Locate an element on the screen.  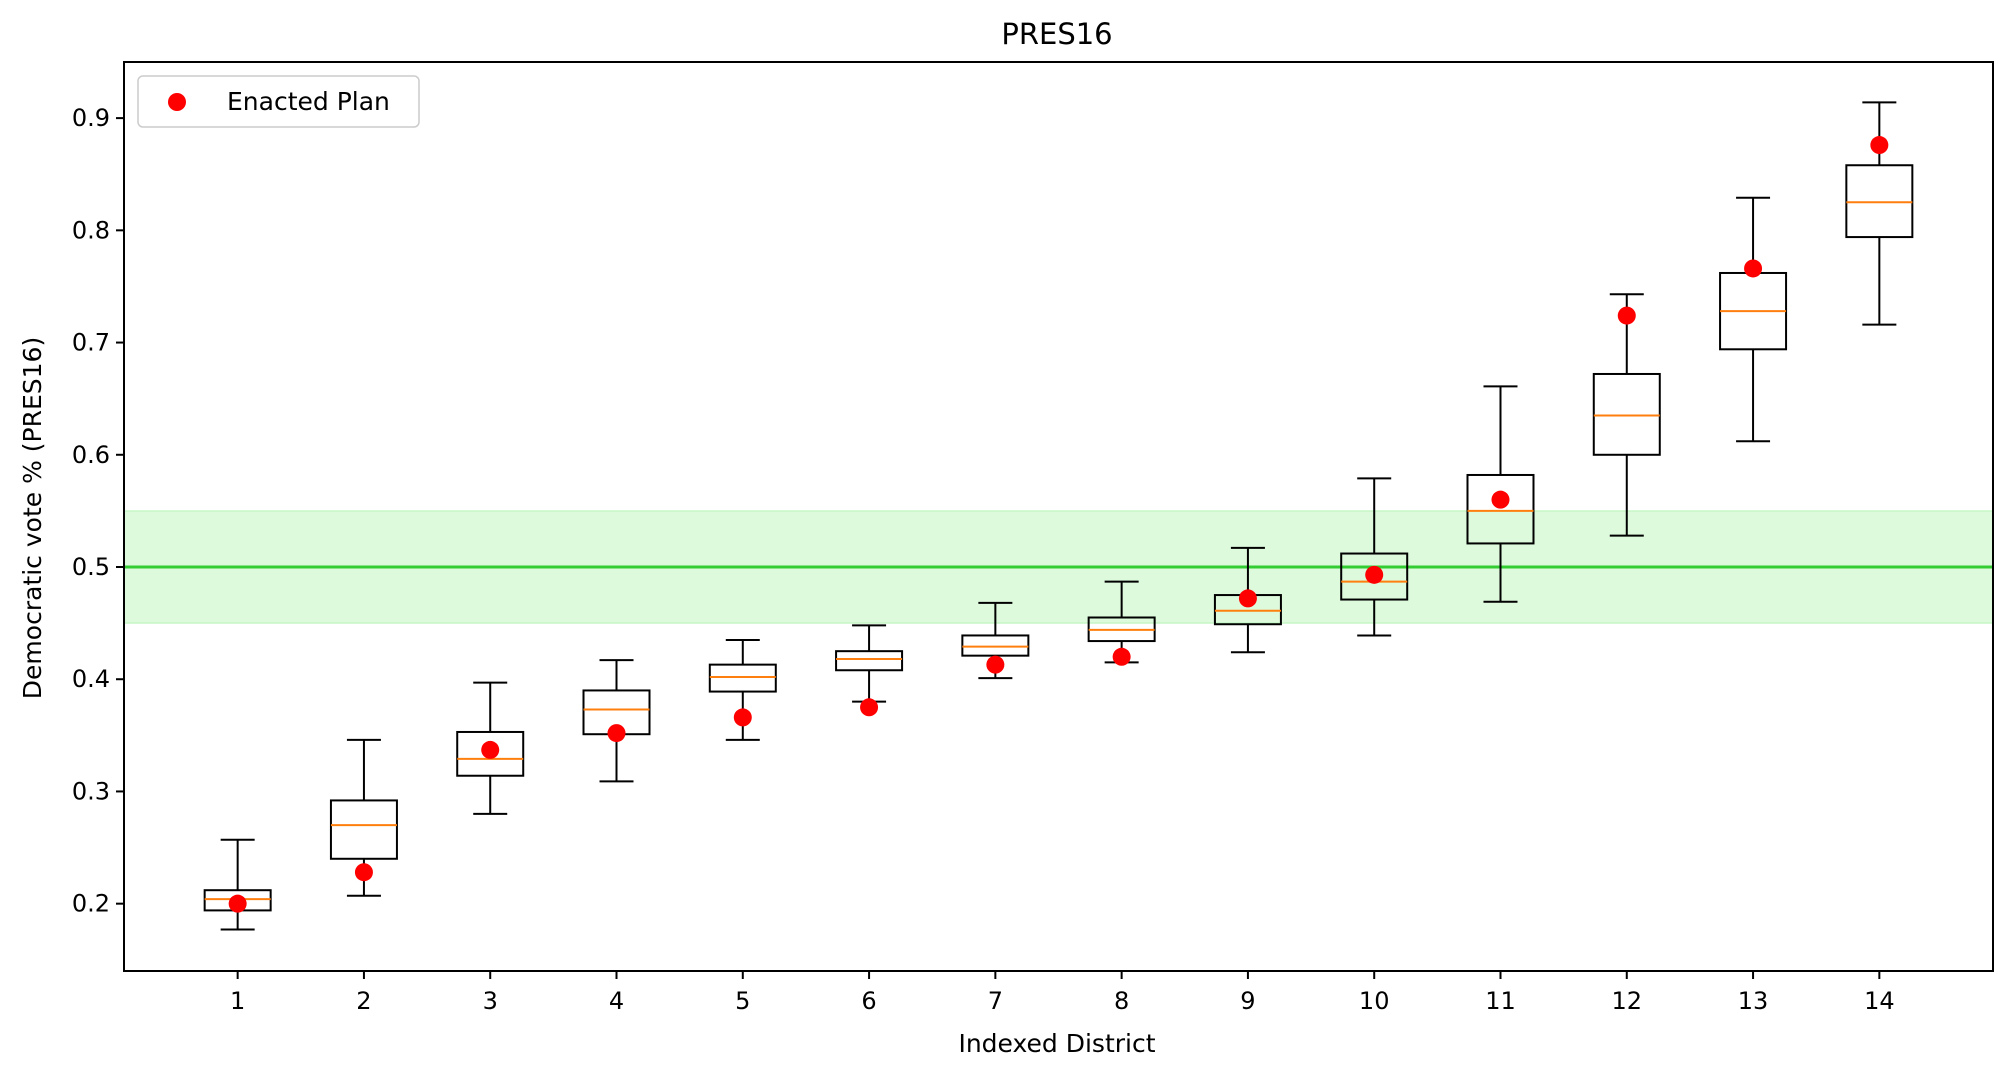
x-tick-label-14: 14 is located at coordinates (1879, 1001).